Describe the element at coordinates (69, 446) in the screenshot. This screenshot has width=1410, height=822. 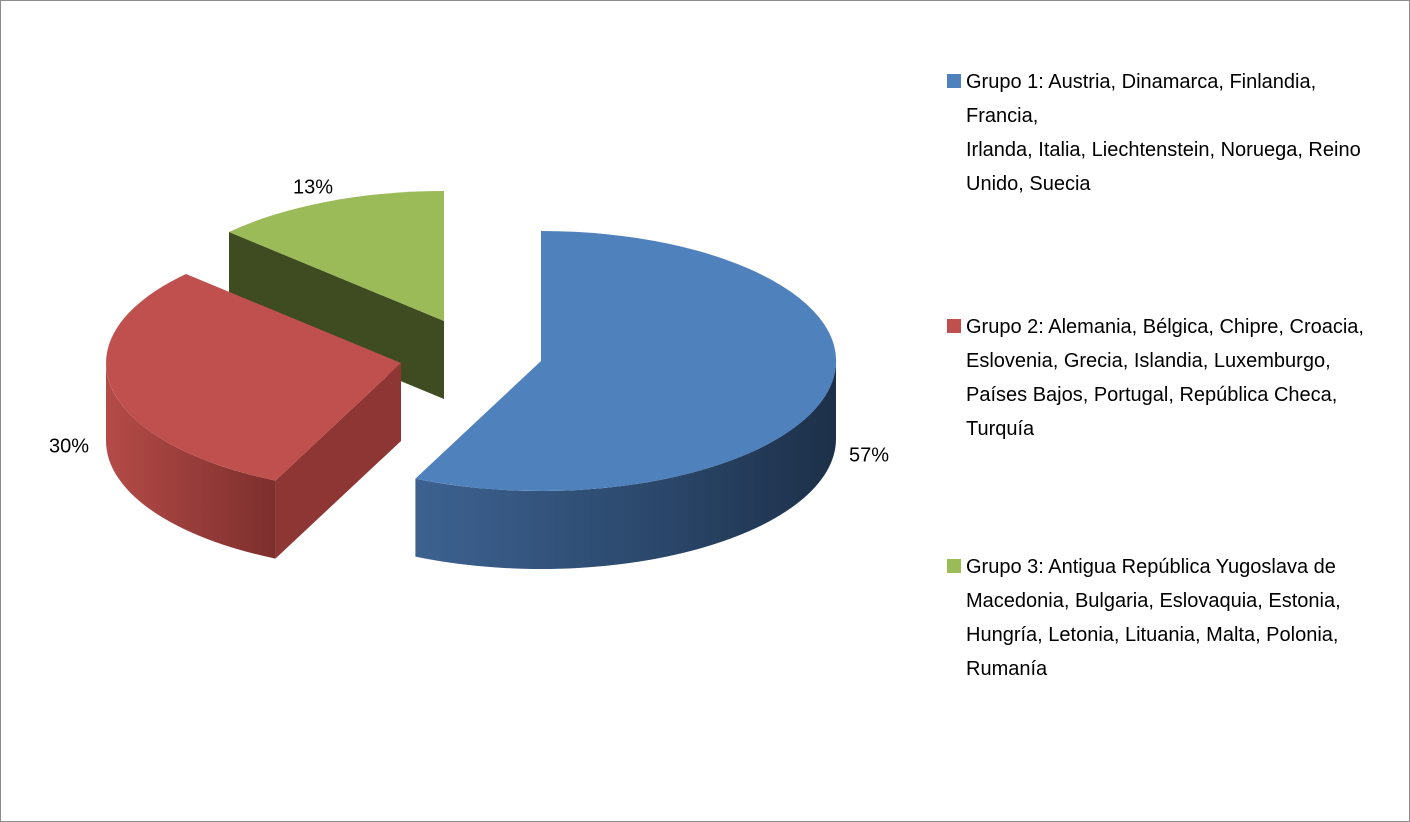
I see `data-label: 30%` at that location.